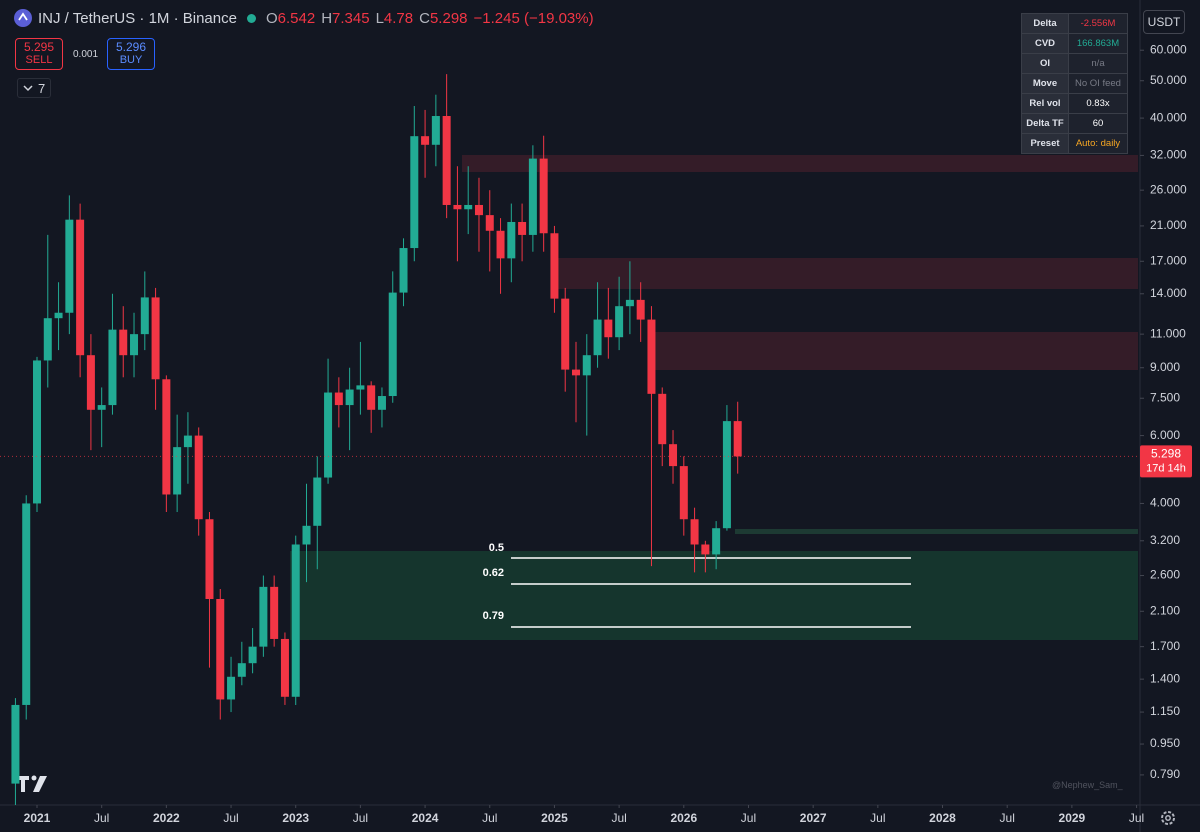  I want to click on x-tick-label: 2026, so click(683, 818).